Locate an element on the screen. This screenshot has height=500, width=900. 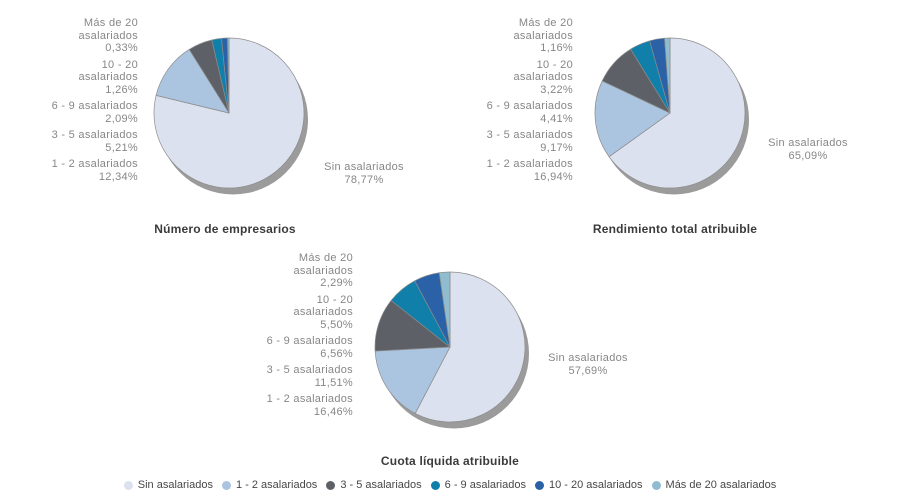
legend-item: Sin asalariados is located at coordinates (168, 485).